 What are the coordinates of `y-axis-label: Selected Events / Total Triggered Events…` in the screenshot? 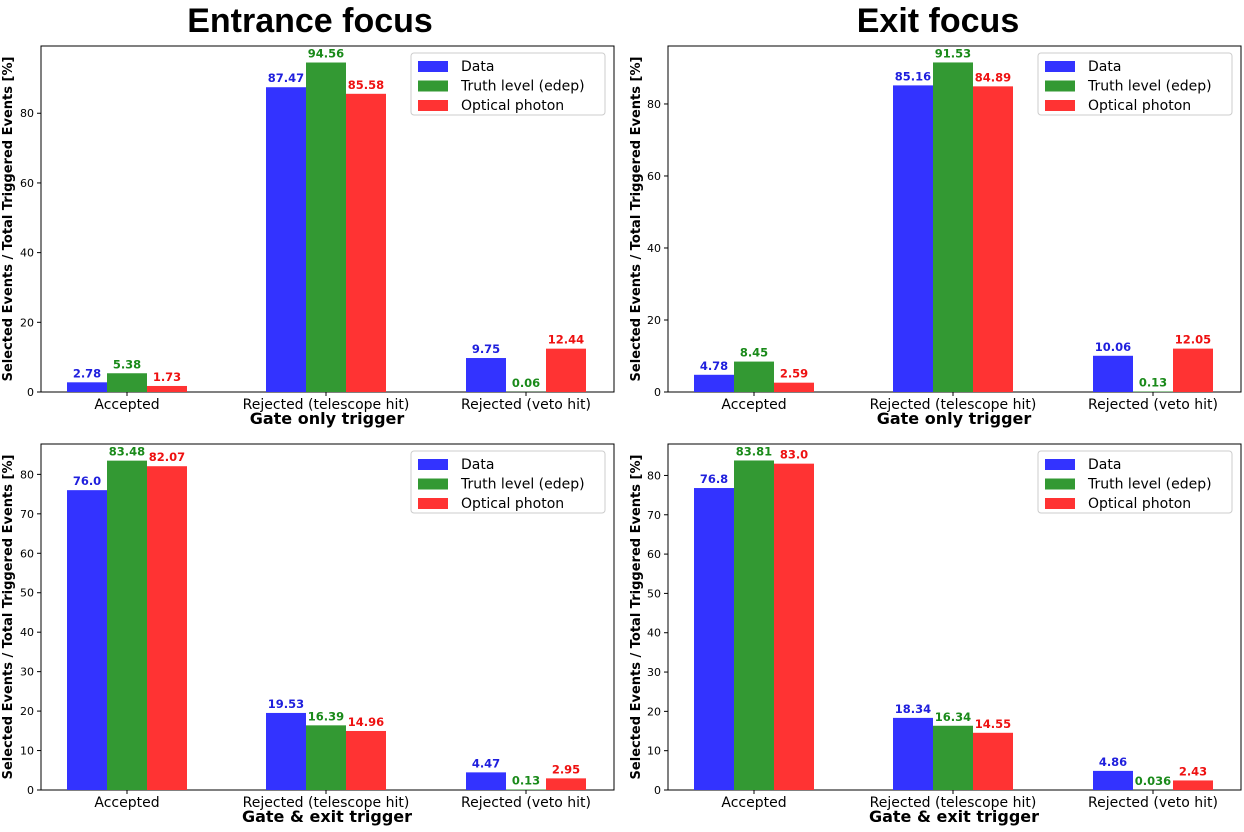 It's located at (636, 219).